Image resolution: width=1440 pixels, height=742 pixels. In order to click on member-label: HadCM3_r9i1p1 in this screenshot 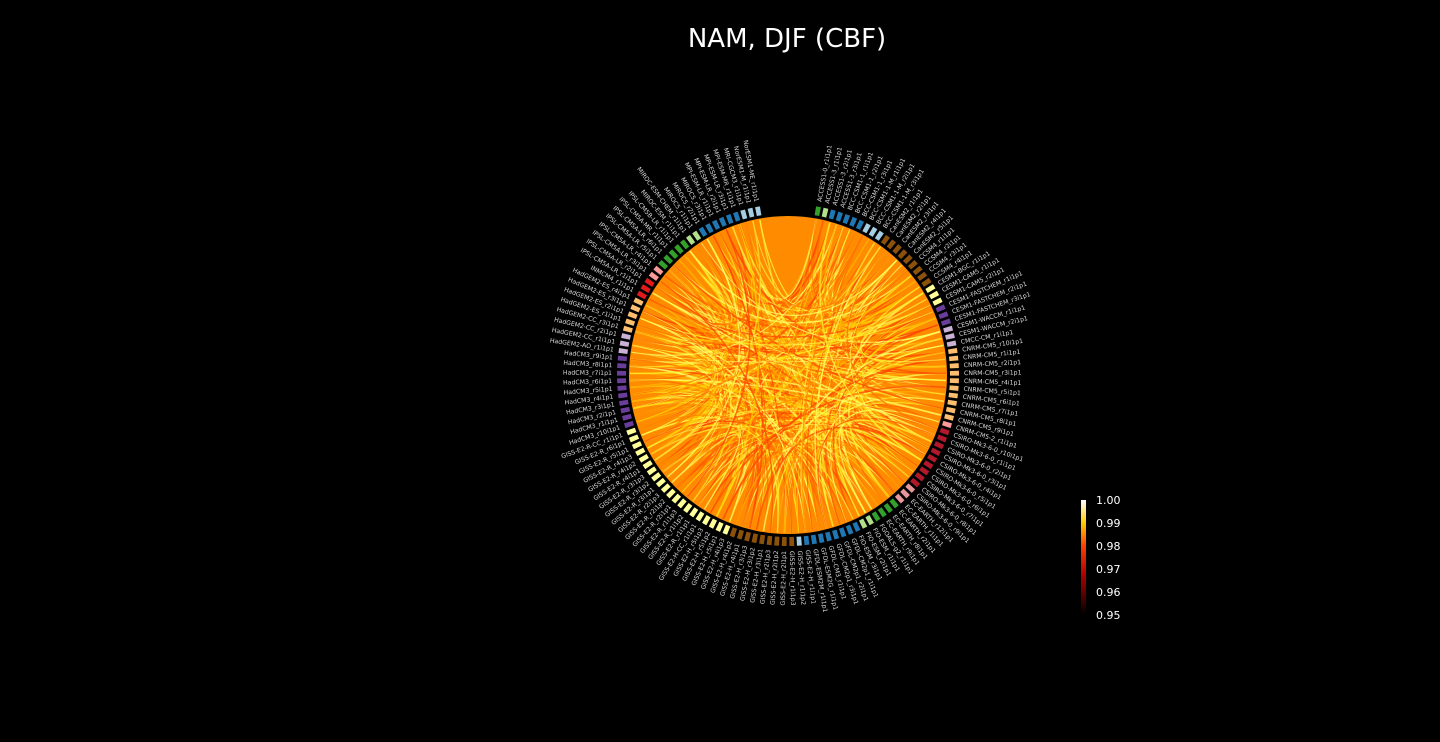, I will do `click(589, 356)`.